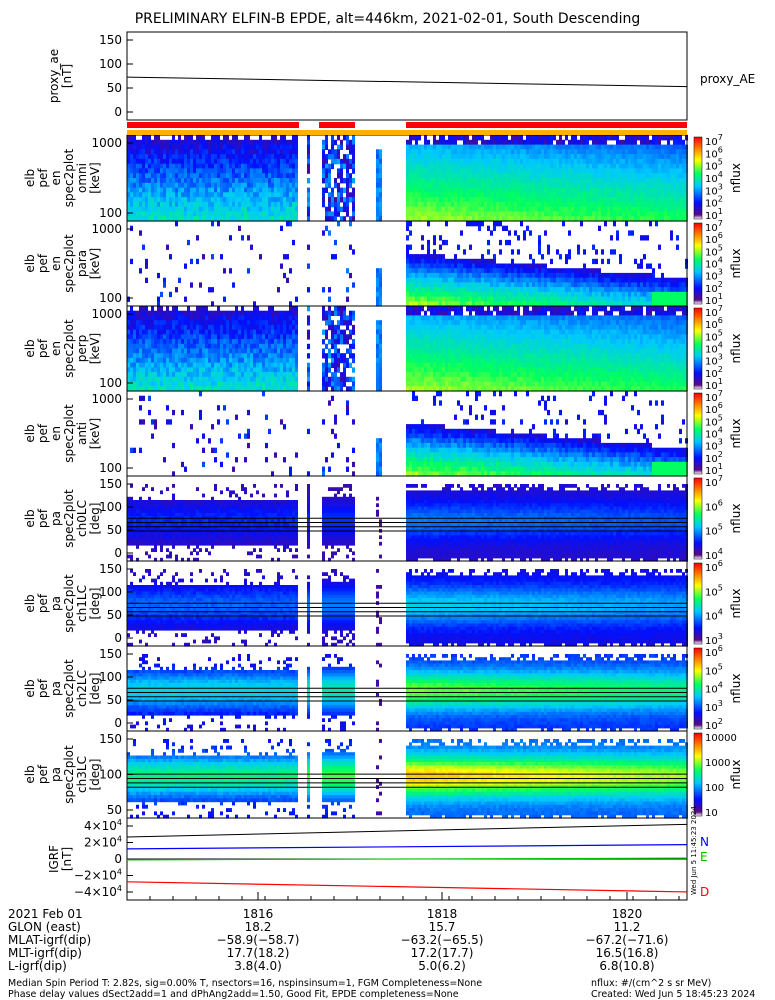 This screenshot has height=1000, width=775. Describe the element at coordinates (56, 688) in the screenshot. I see `ylabel-pa_ch2: pa` at that location.